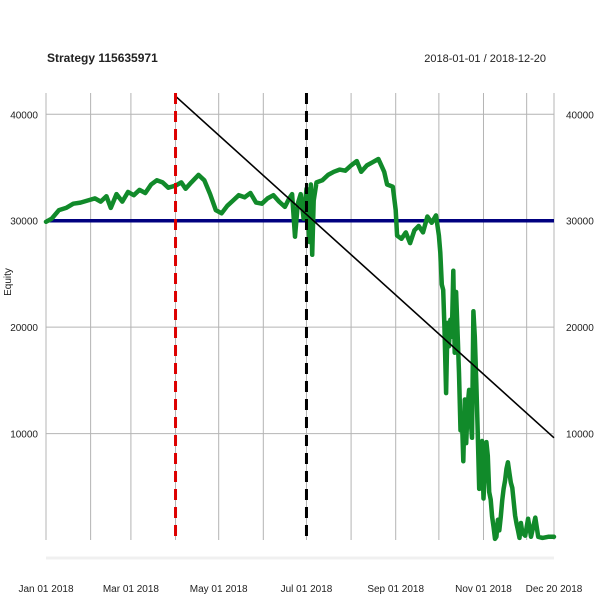 The width and height of the screenshot is (600, 600). What do you see at coordinates (485, 59) in the screenshot?
I see `chart-date-range: 2018-01-01 / 2018-12-20` at bounding box center [485, 59].